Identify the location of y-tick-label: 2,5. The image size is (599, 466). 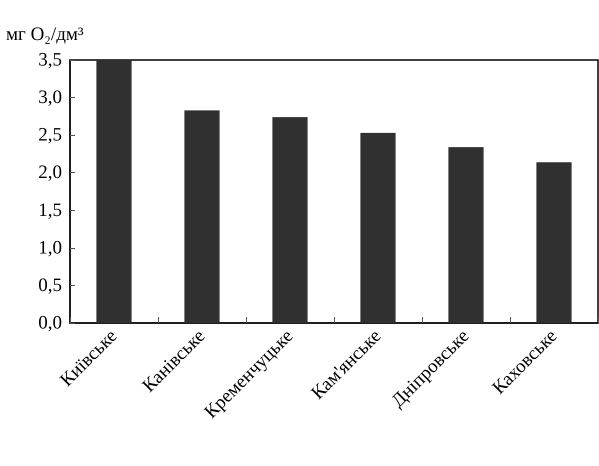
(50, 135).